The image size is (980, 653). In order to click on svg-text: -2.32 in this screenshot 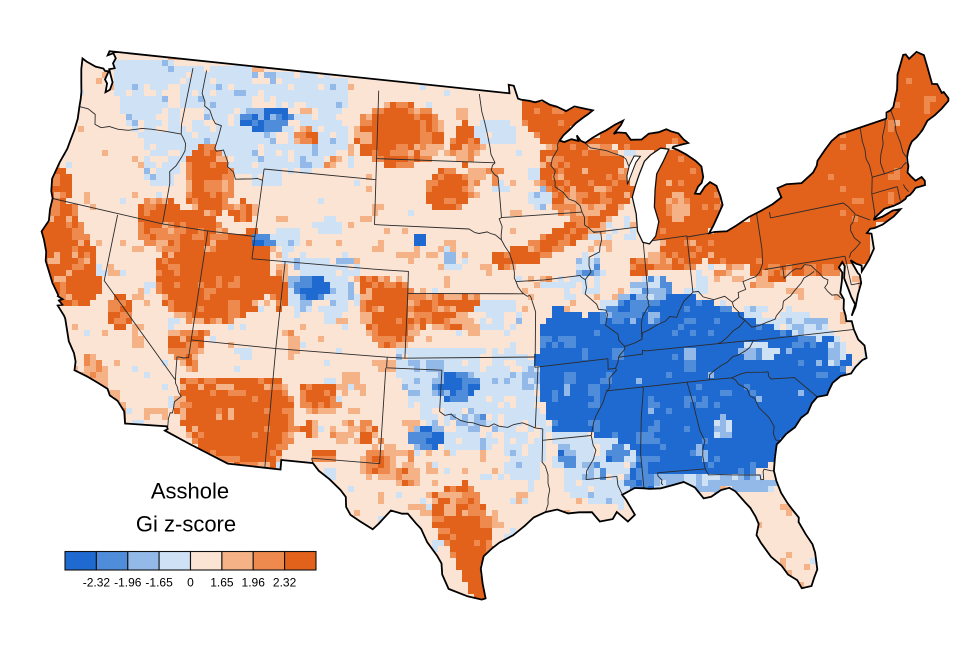, I will do `click(97, 583)`.